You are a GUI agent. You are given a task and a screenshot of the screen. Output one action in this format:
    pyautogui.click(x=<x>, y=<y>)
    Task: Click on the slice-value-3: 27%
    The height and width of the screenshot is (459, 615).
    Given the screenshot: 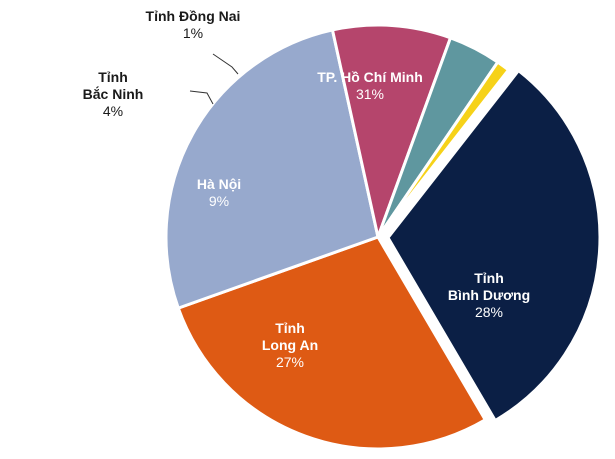 What is the action you would take?
    pyautogui.click(x=290, y=362)
    